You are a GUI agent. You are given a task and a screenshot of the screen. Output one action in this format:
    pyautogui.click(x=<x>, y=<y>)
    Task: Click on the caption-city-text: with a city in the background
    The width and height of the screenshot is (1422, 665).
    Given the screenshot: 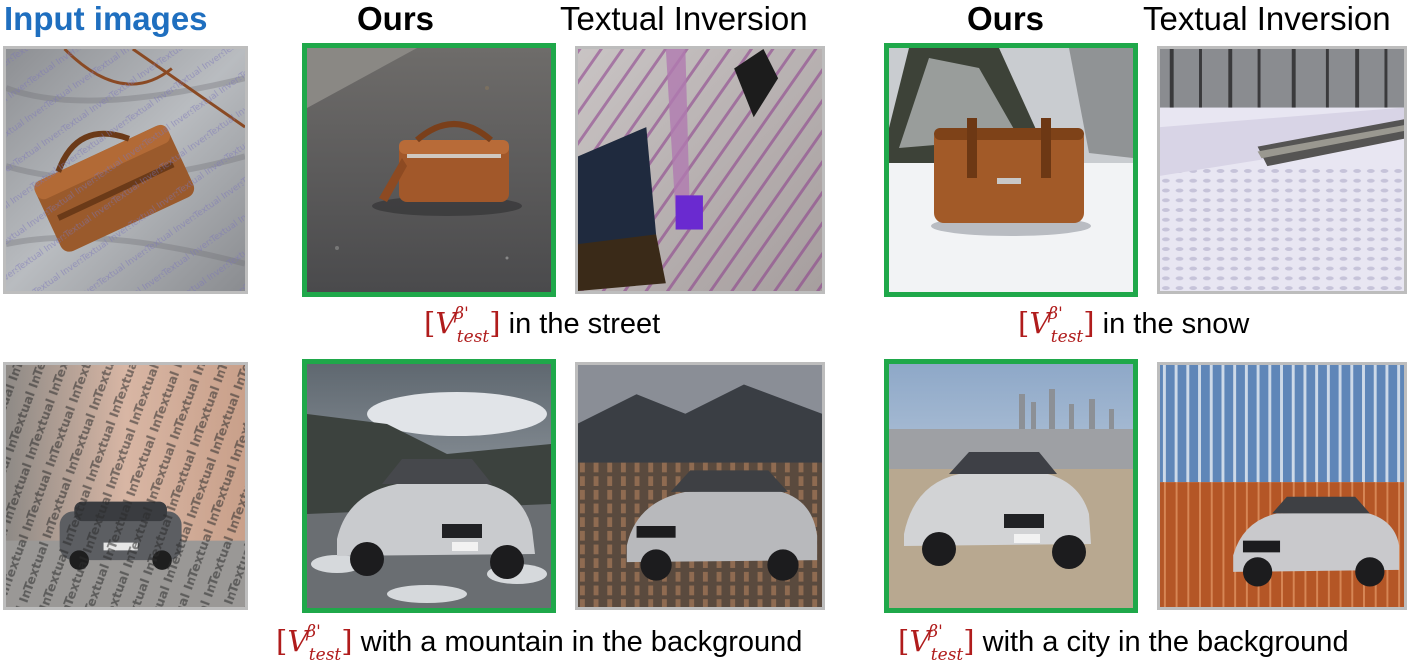 What is the action you would take?
    pyautogui.click(x=1165, y=642)
    